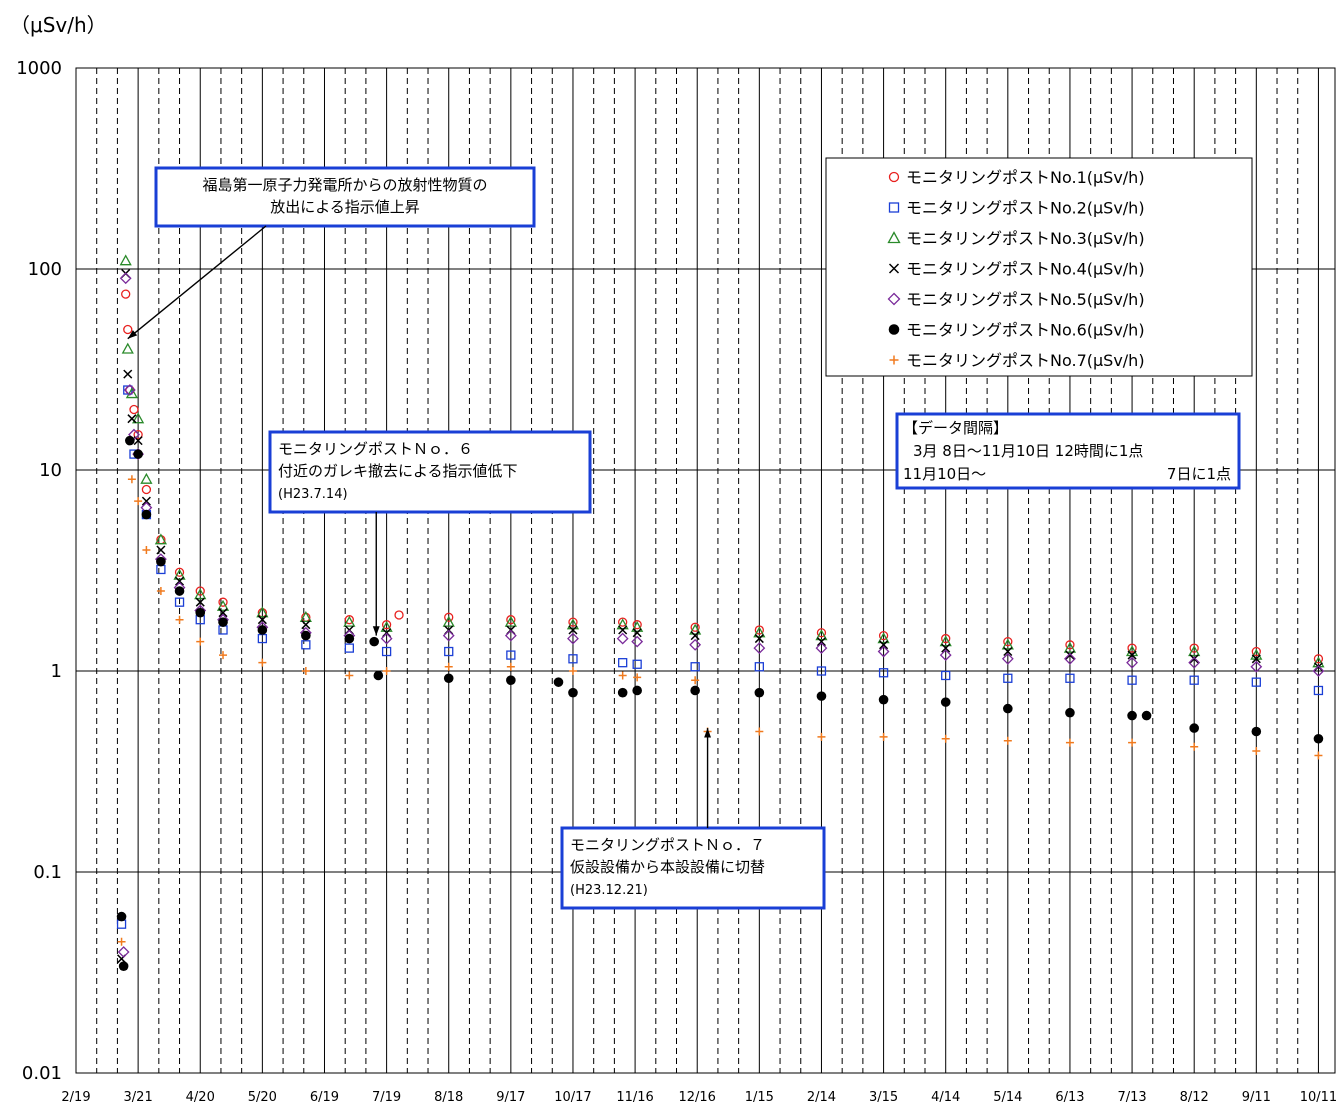 This screenshot has height=1110, width=1337. What do you see at coordinates (448, 1097) in the screenshot?
I see `x-tick-label: 8/18` at bounding box center [448, 1097].